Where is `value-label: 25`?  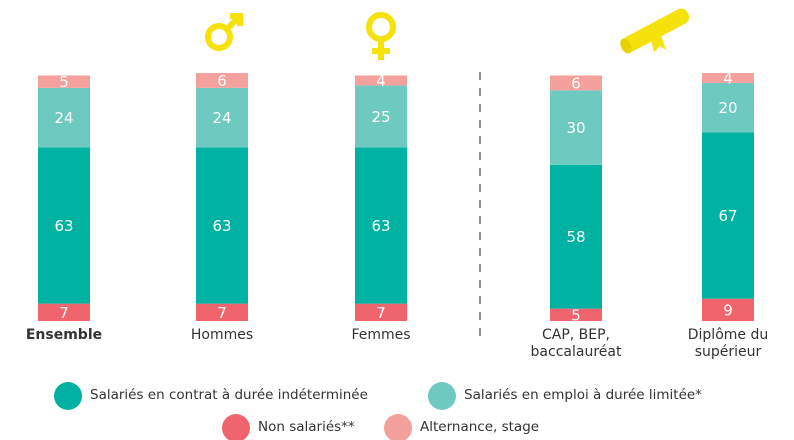
value-label: 25 is located at coordinates (380, 117).